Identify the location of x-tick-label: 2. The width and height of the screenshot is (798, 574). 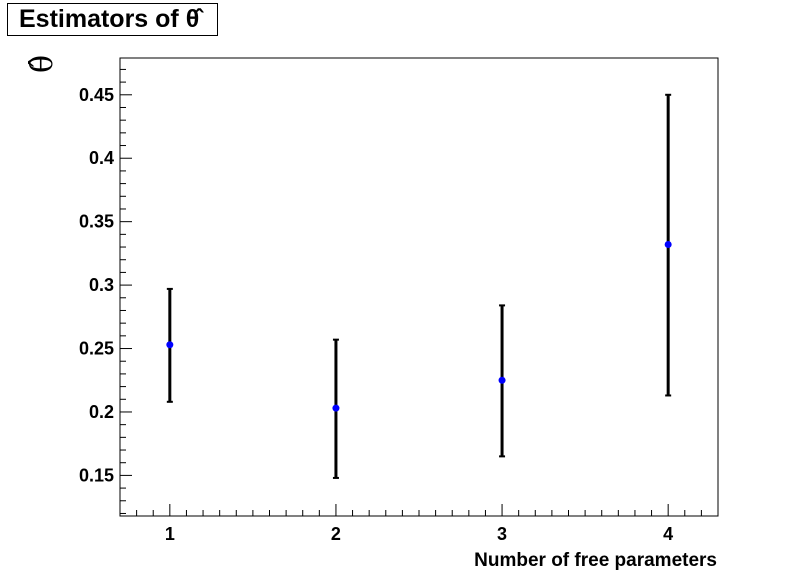
(336, 534).